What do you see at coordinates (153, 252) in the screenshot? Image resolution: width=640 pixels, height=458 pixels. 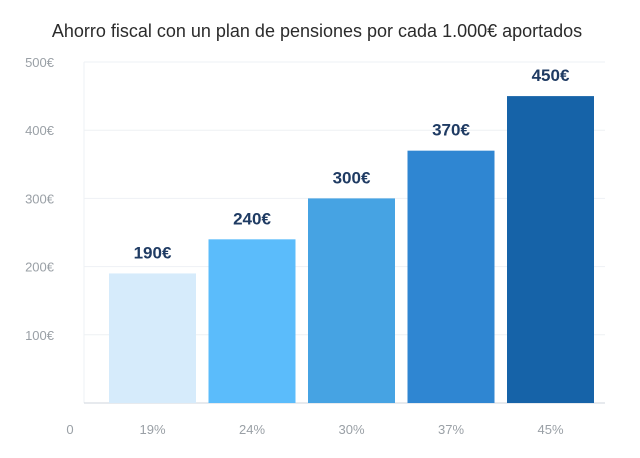 I see `data-label: 190€` at bounding box center [153, 252].